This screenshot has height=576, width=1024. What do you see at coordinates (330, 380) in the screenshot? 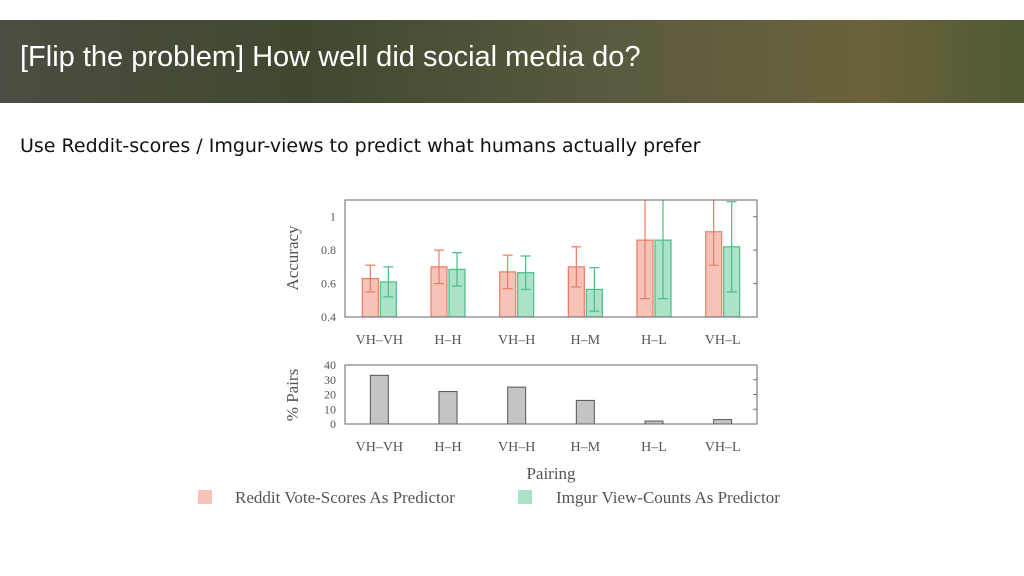
I see `y-tick-label: 30` at bounding box center [330, 380].